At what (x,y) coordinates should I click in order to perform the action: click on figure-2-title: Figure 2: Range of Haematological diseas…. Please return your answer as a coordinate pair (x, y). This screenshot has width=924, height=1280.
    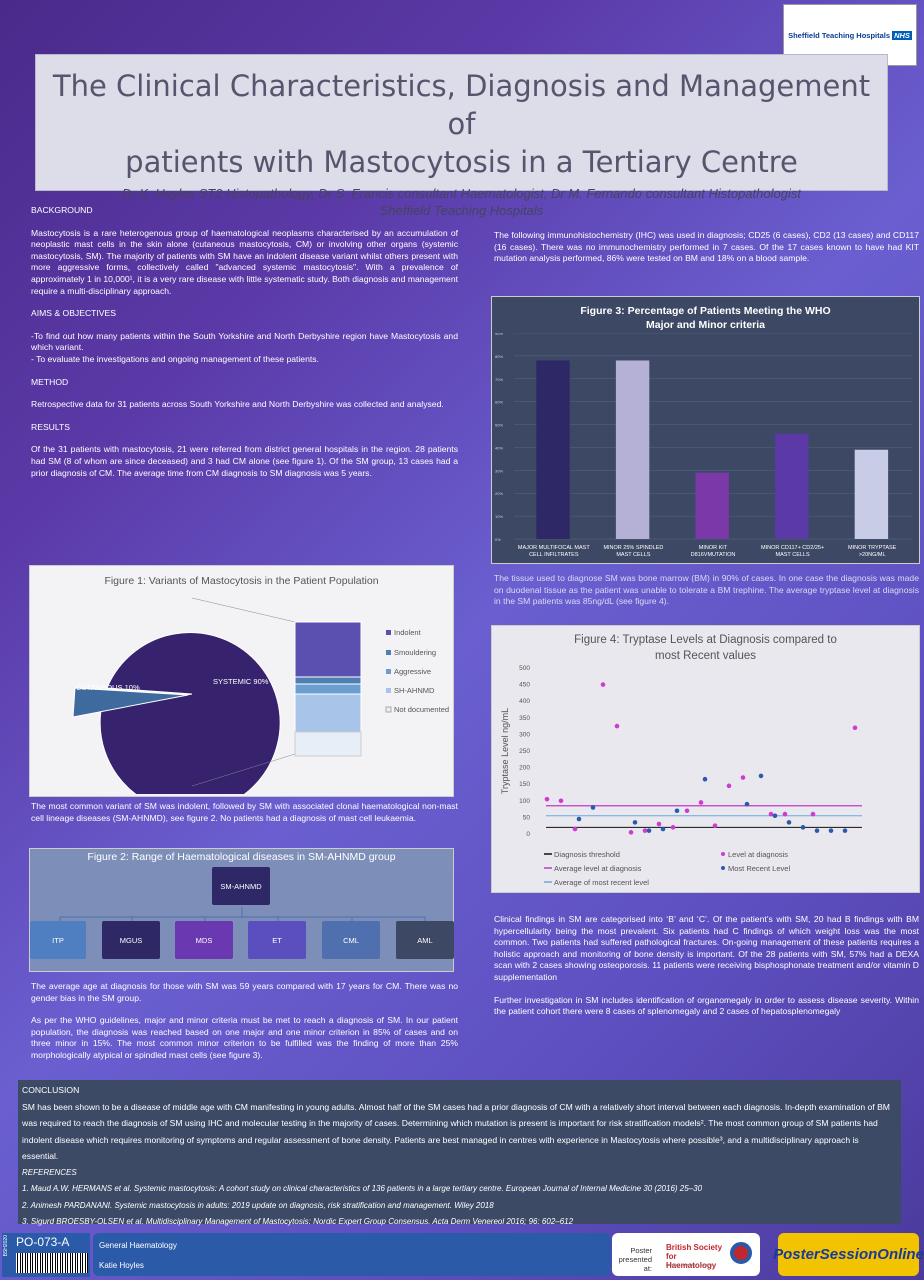
    Looking at the image, I should click on (241, 857).